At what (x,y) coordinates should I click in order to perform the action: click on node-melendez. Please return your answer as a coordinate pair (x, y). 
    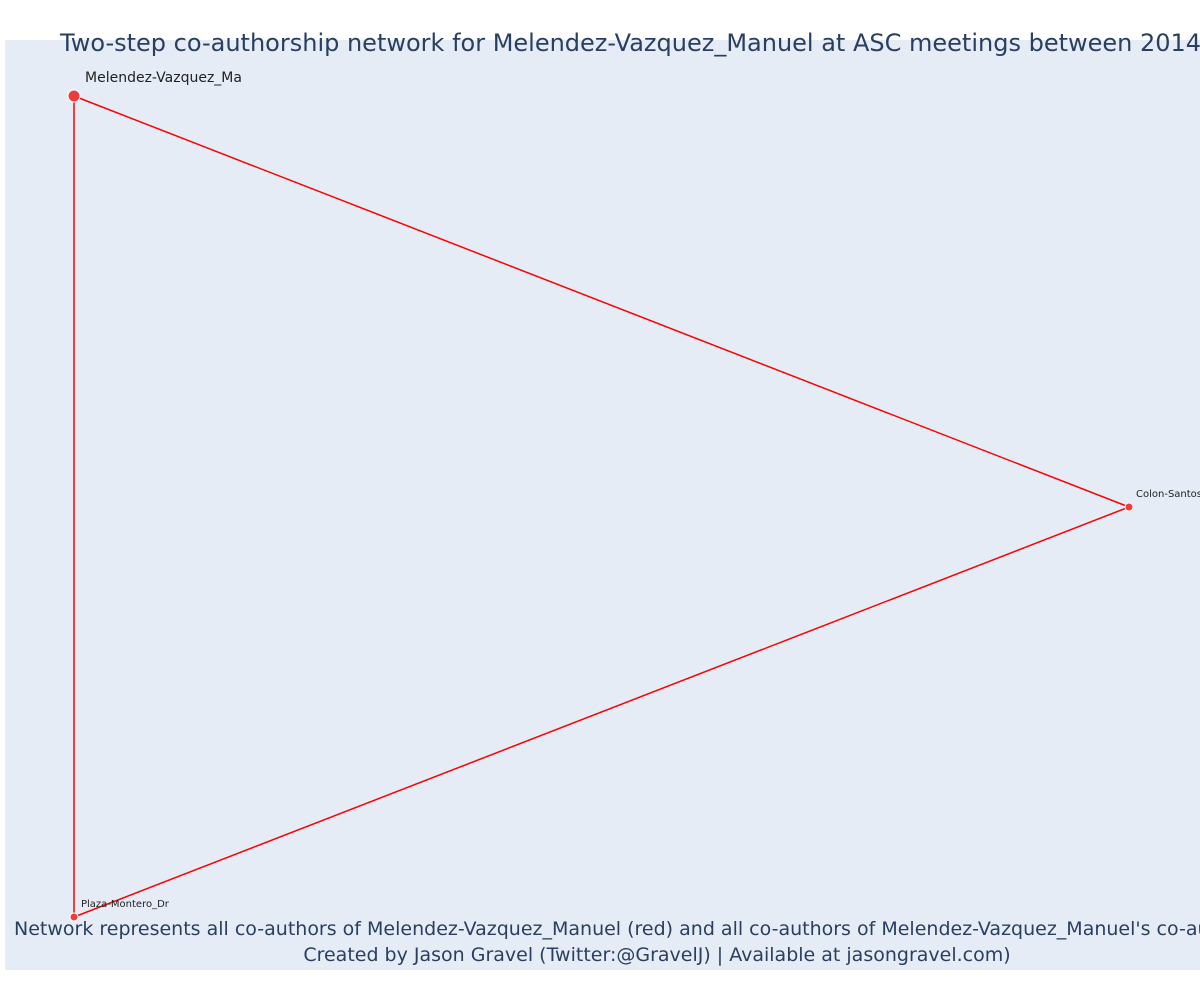
    Looking at the image, I should click on (74, 96).